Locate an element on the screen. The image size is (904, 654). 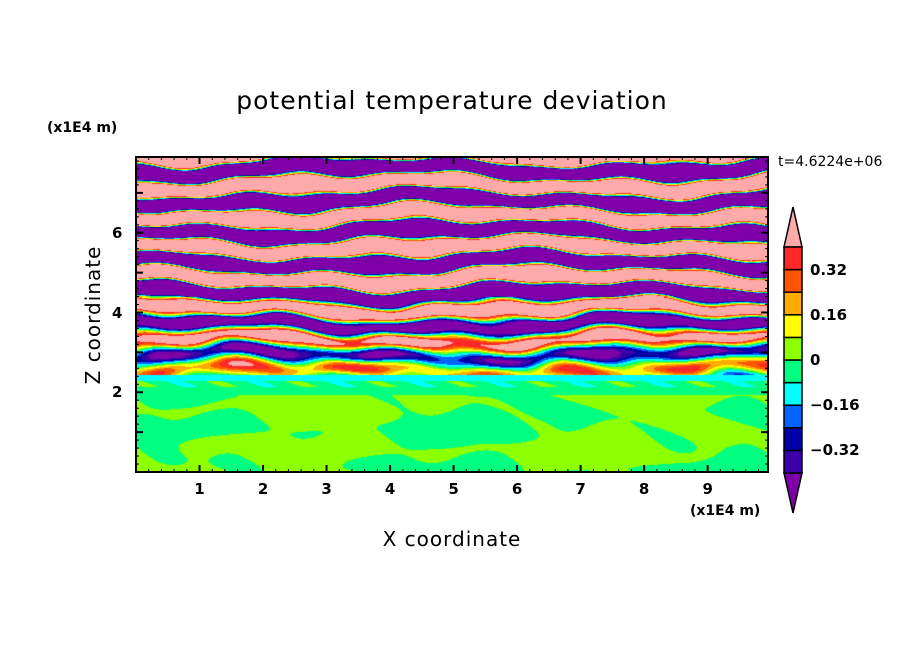
x-tick-label: 6 is located at coordinates (517, 489).